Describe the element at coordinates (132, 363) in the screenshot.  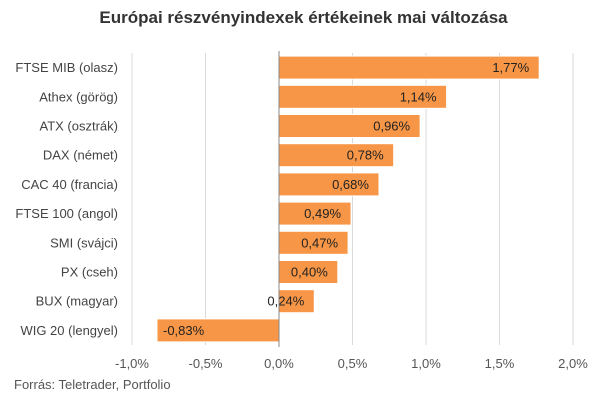
I see `x-tick-label: -1,0%` at that location.